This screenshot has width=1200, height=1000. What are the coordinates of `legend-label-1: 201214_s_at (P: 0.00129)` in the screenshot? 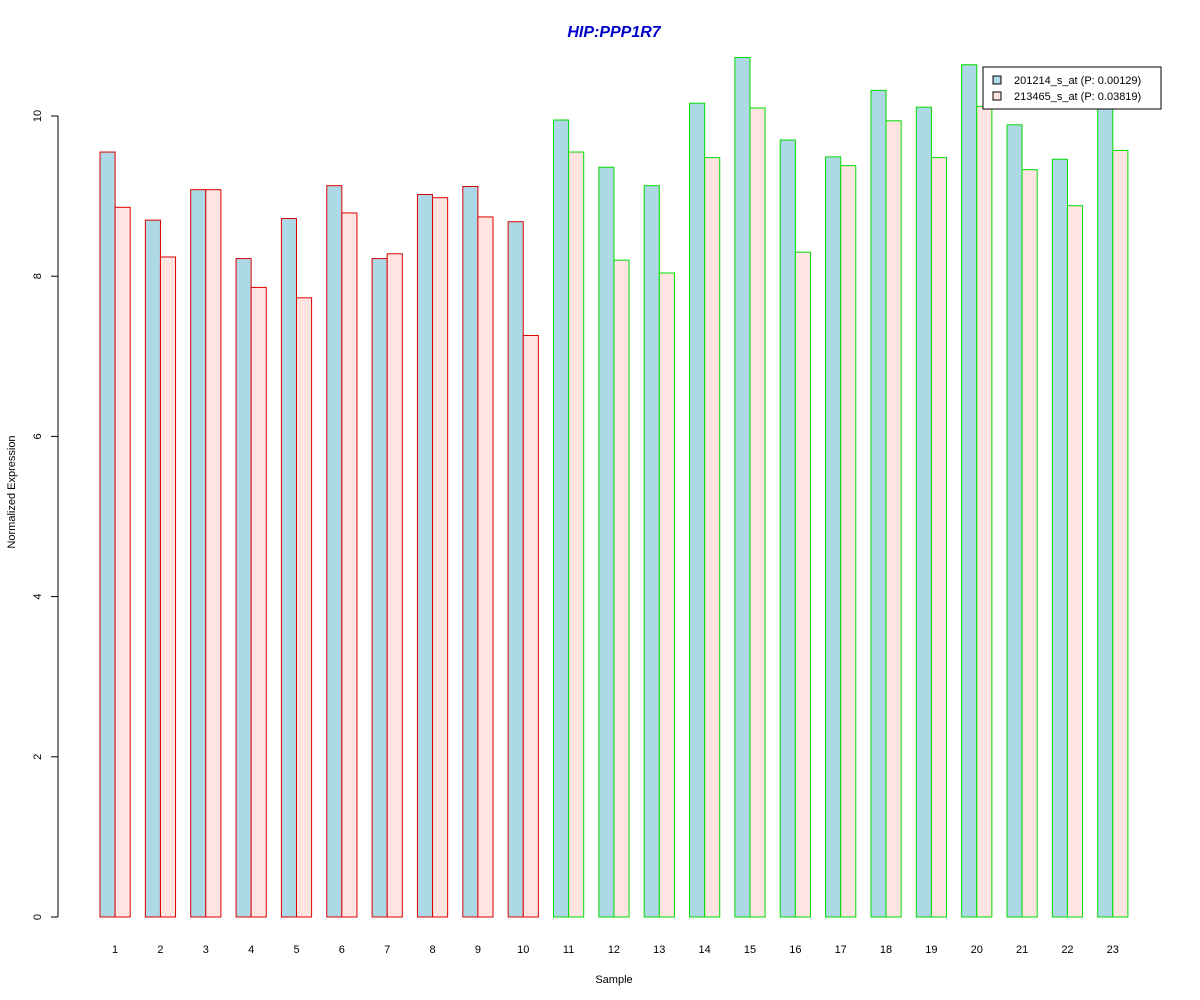 It's located at (1077, 81).